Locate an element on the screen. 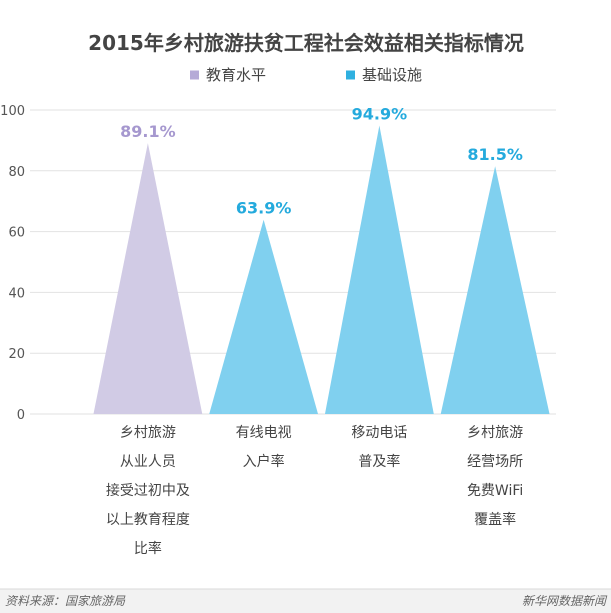  x-tick-label-line: 以上教育程度 is located at coordinates (148, 520).